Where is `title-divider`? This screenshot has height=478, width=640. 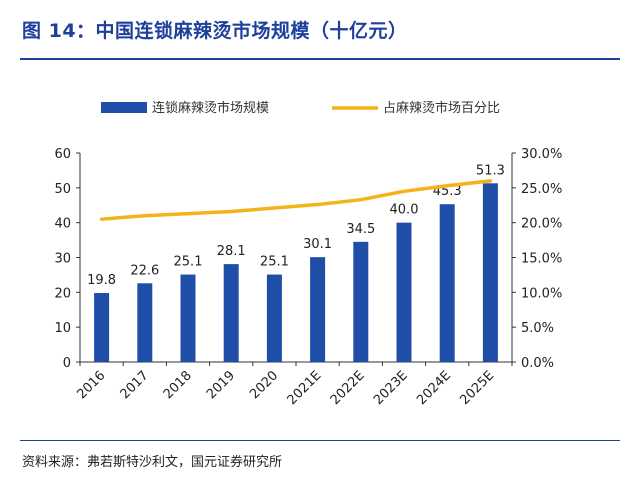
title-divider is located at coordinates (320, 59).